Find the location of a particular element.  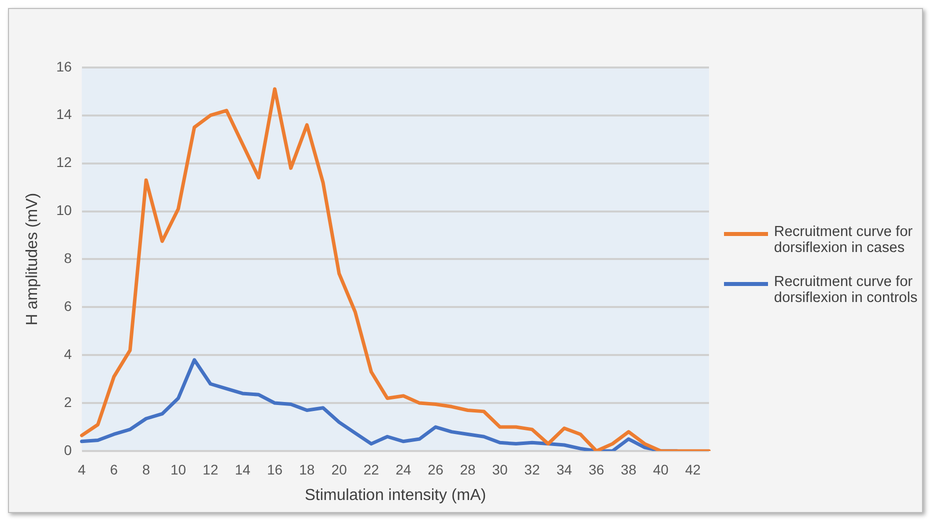

x-tick-label: 12 is located at coordinates (210, 469).